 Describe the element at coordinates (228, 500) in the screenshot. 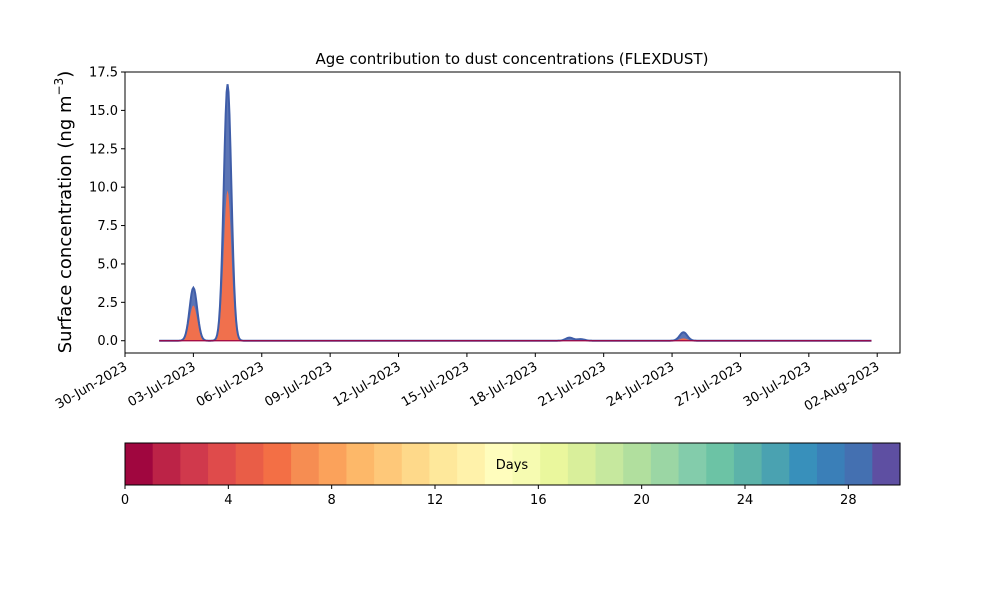

I see `colorbar-tick-label: 4` at that location.